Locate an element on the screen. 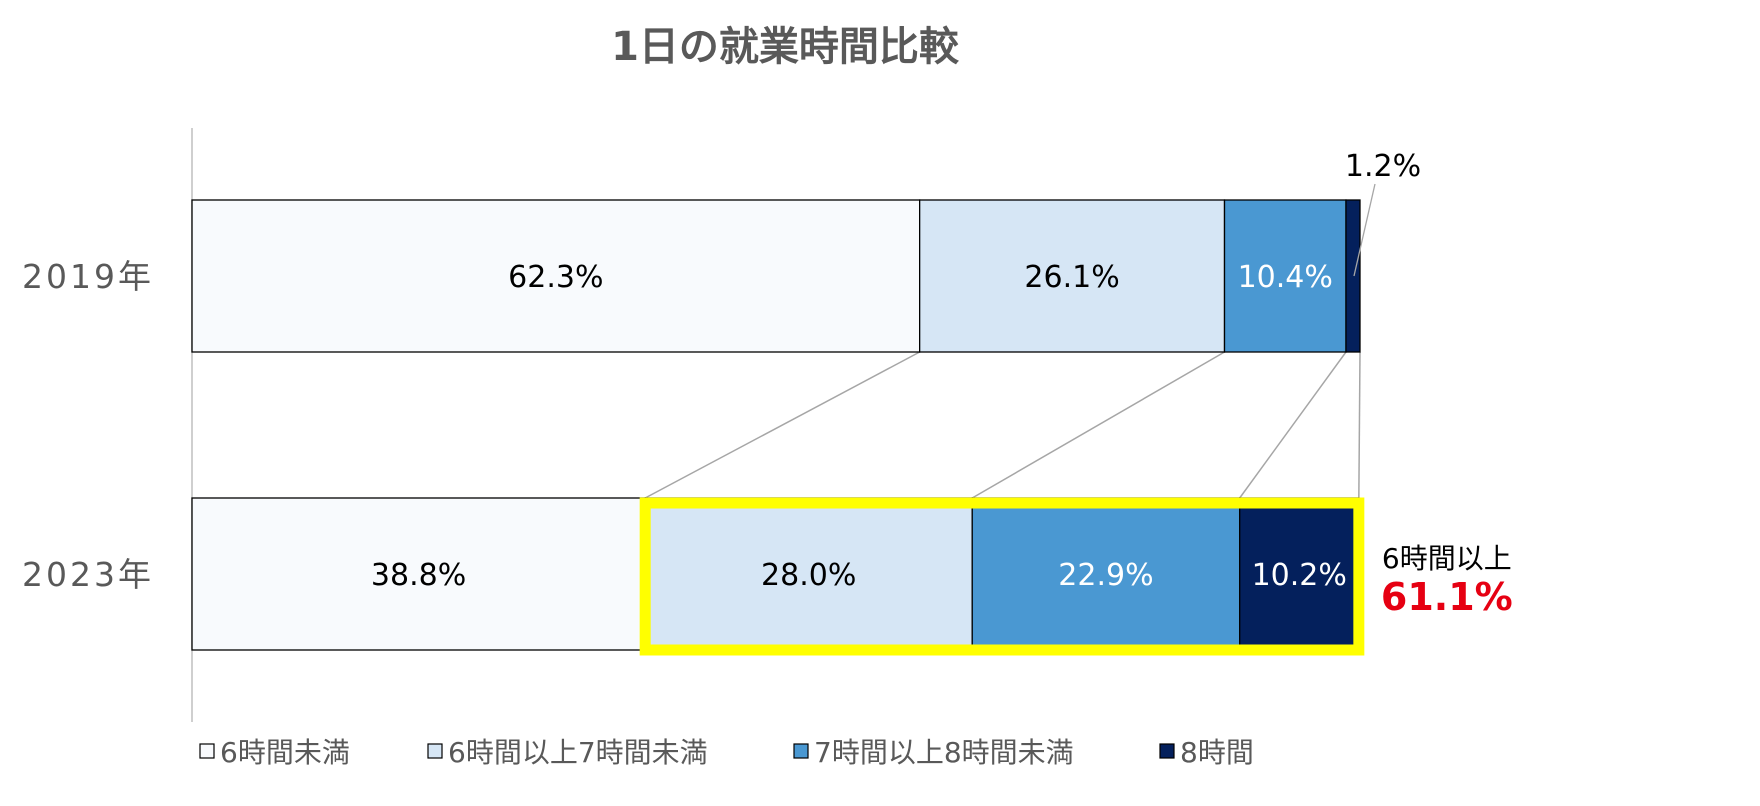 This screenshot has height=806, width=1760. data-label: 28.0% is located at coordinates (808, 575).